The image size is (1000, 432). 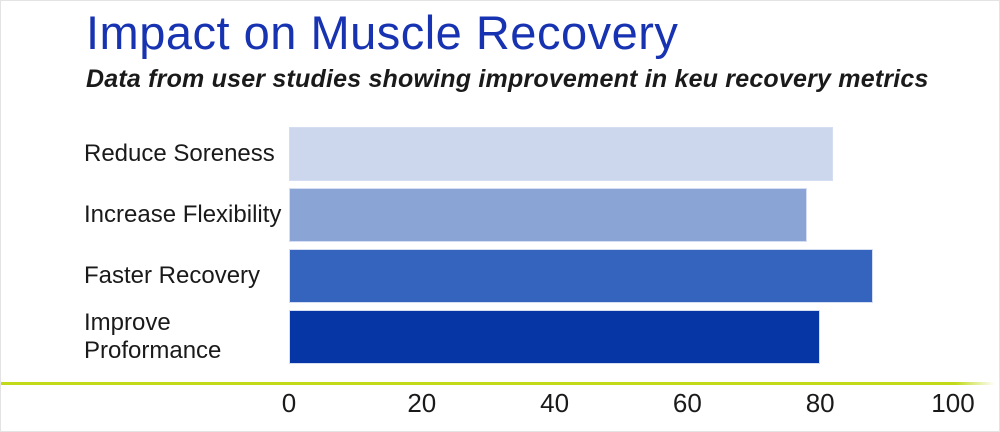 I want to click on category-label: Faster Recovery, so click(x=172, y=275).